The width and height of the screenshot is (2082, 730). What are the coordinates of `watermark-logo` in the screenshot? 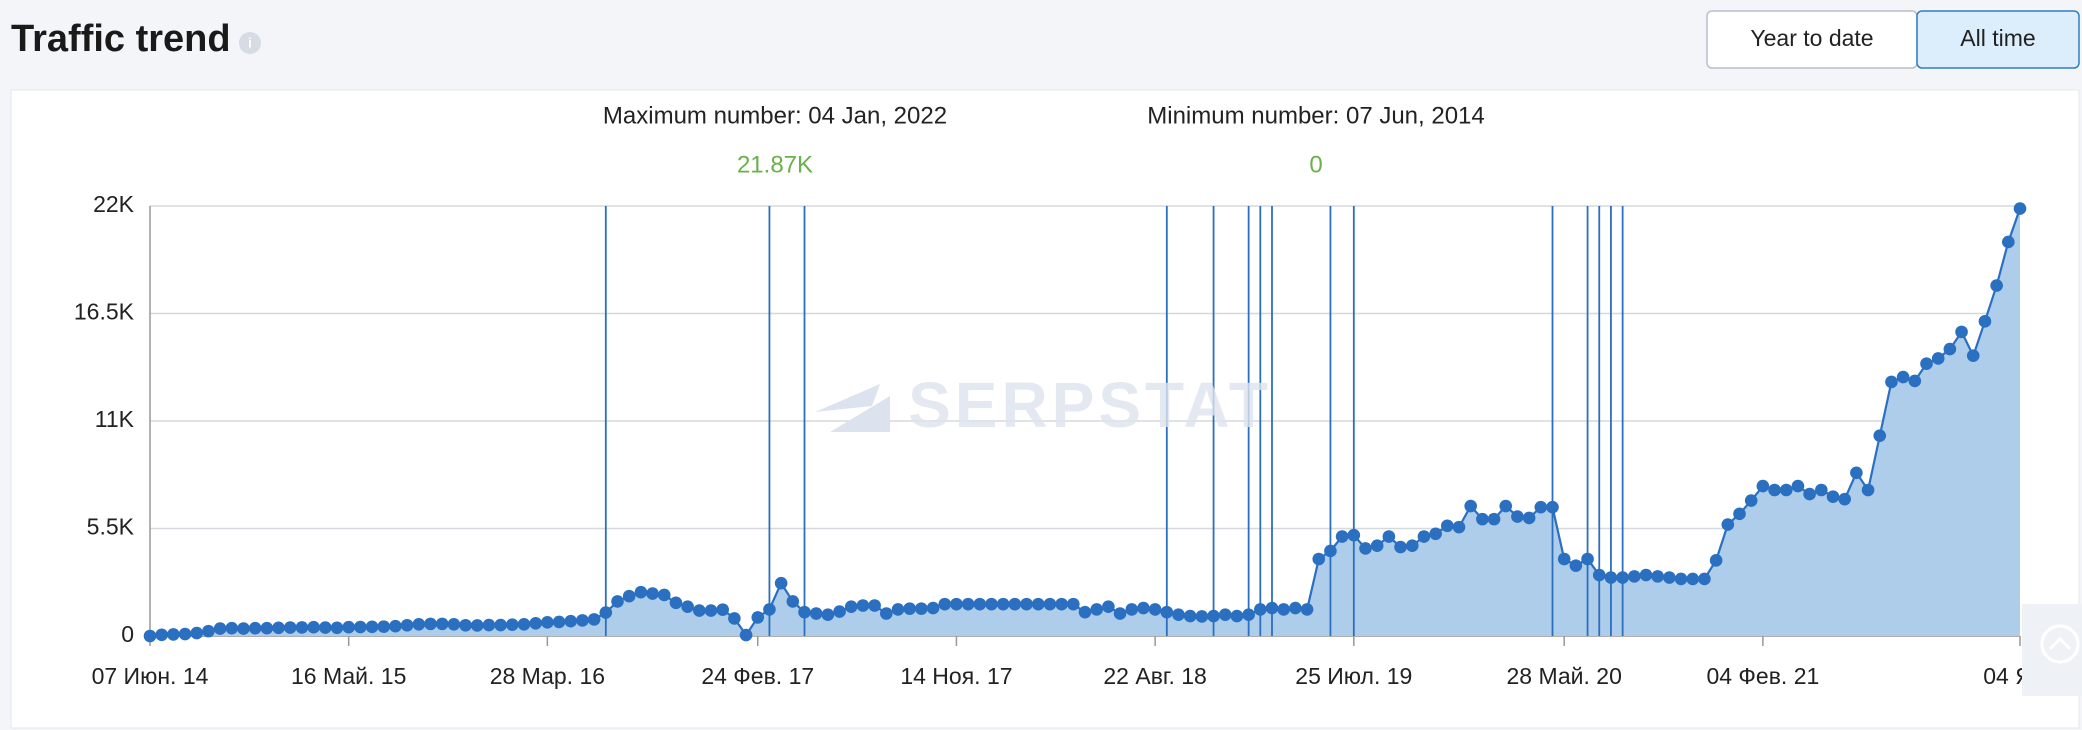 It's located at (852, 408).